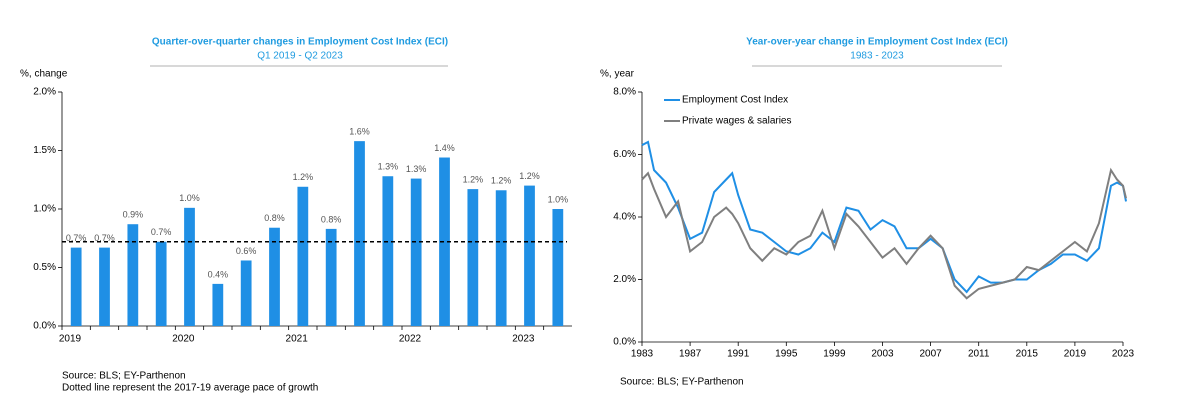  What do you see at coordinates (218, 274) in the screenshot?
I see `data-label: 0.4%` at bounding box center [218, 274].